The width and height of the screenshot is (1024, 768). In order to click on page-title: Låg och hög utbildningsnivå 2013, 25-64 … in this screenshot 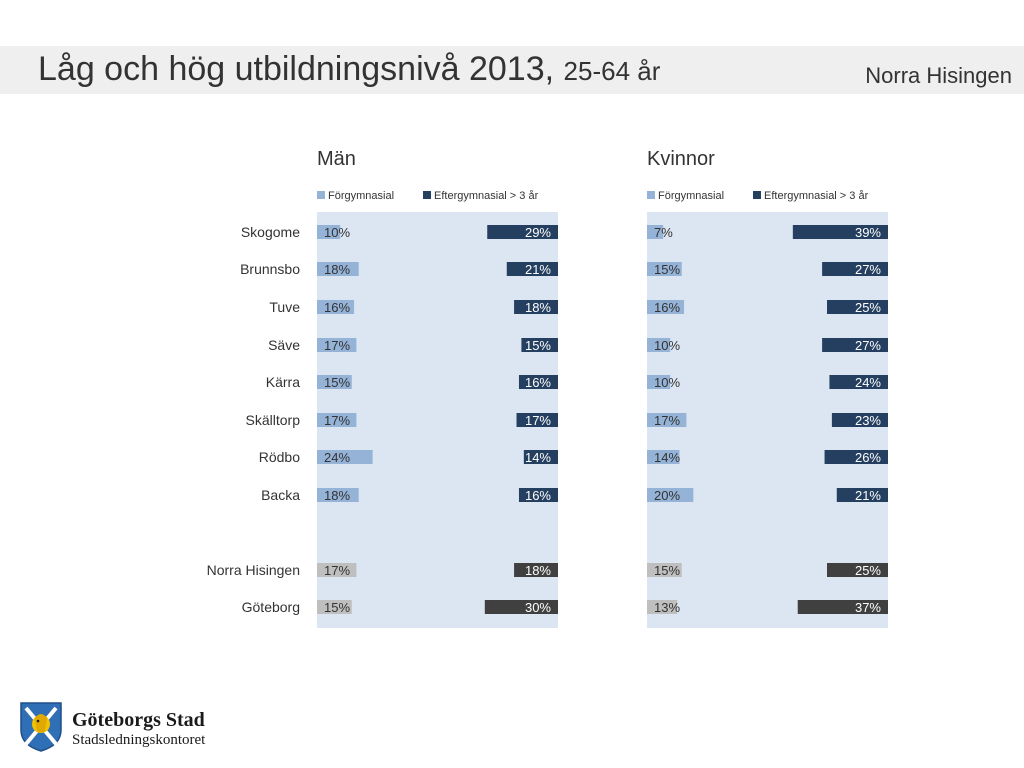, I will do `click(349, 69)`.